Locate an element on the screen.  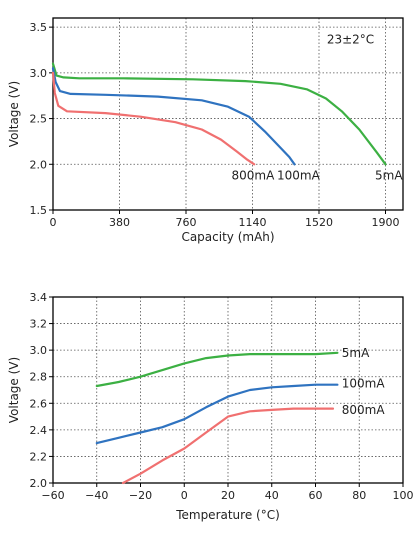
x-tick-label: 1900 is located at coordinates (386, 222).